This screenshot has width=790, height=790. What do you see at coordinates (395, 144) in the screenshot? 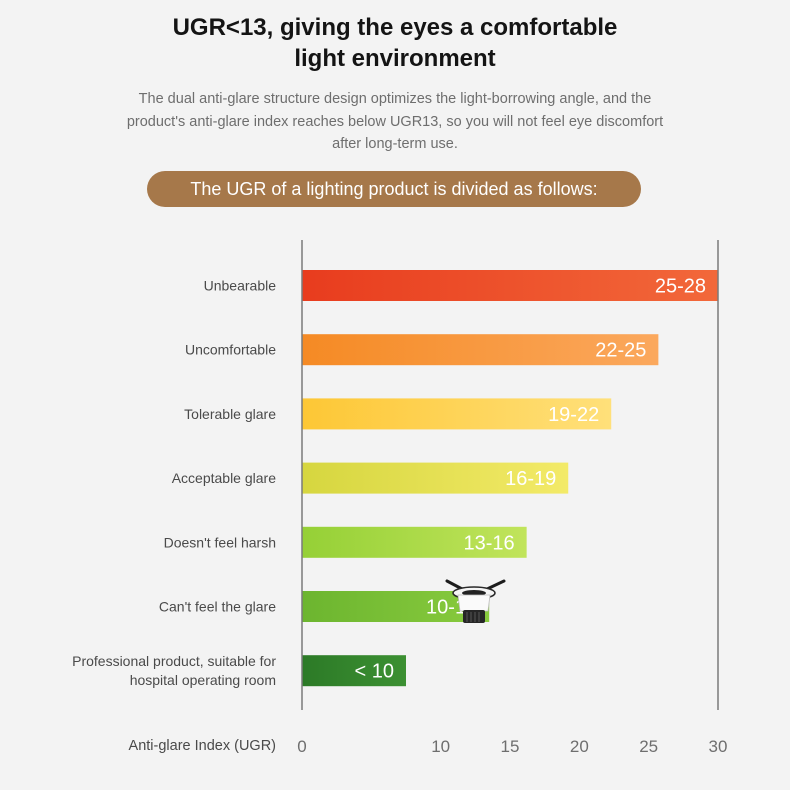
I see `description-line-3: after long-term use.` at bounding box center [395, 144].